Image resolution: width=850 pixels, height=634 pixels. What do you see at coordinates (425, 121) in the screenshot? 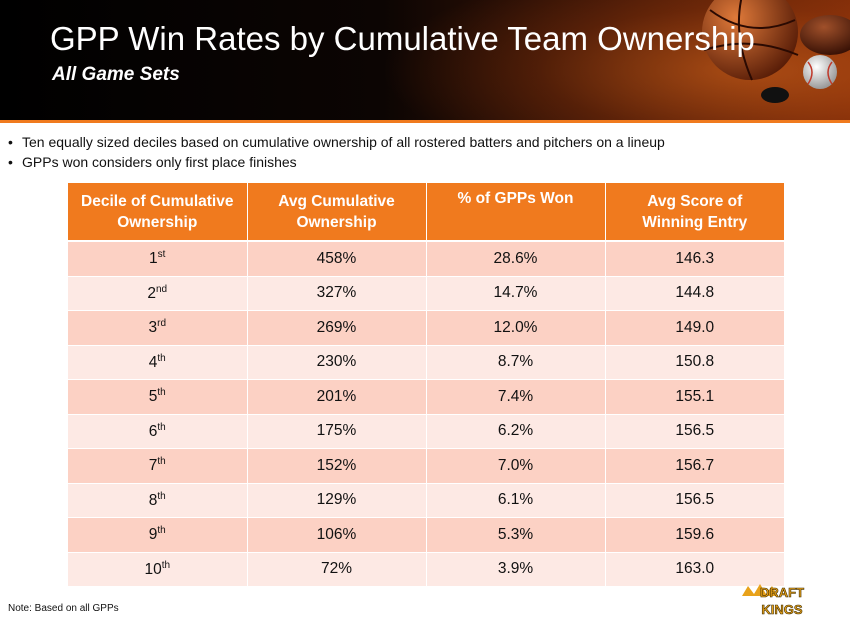
I see `header-divider` at bounding box center [425, 121].